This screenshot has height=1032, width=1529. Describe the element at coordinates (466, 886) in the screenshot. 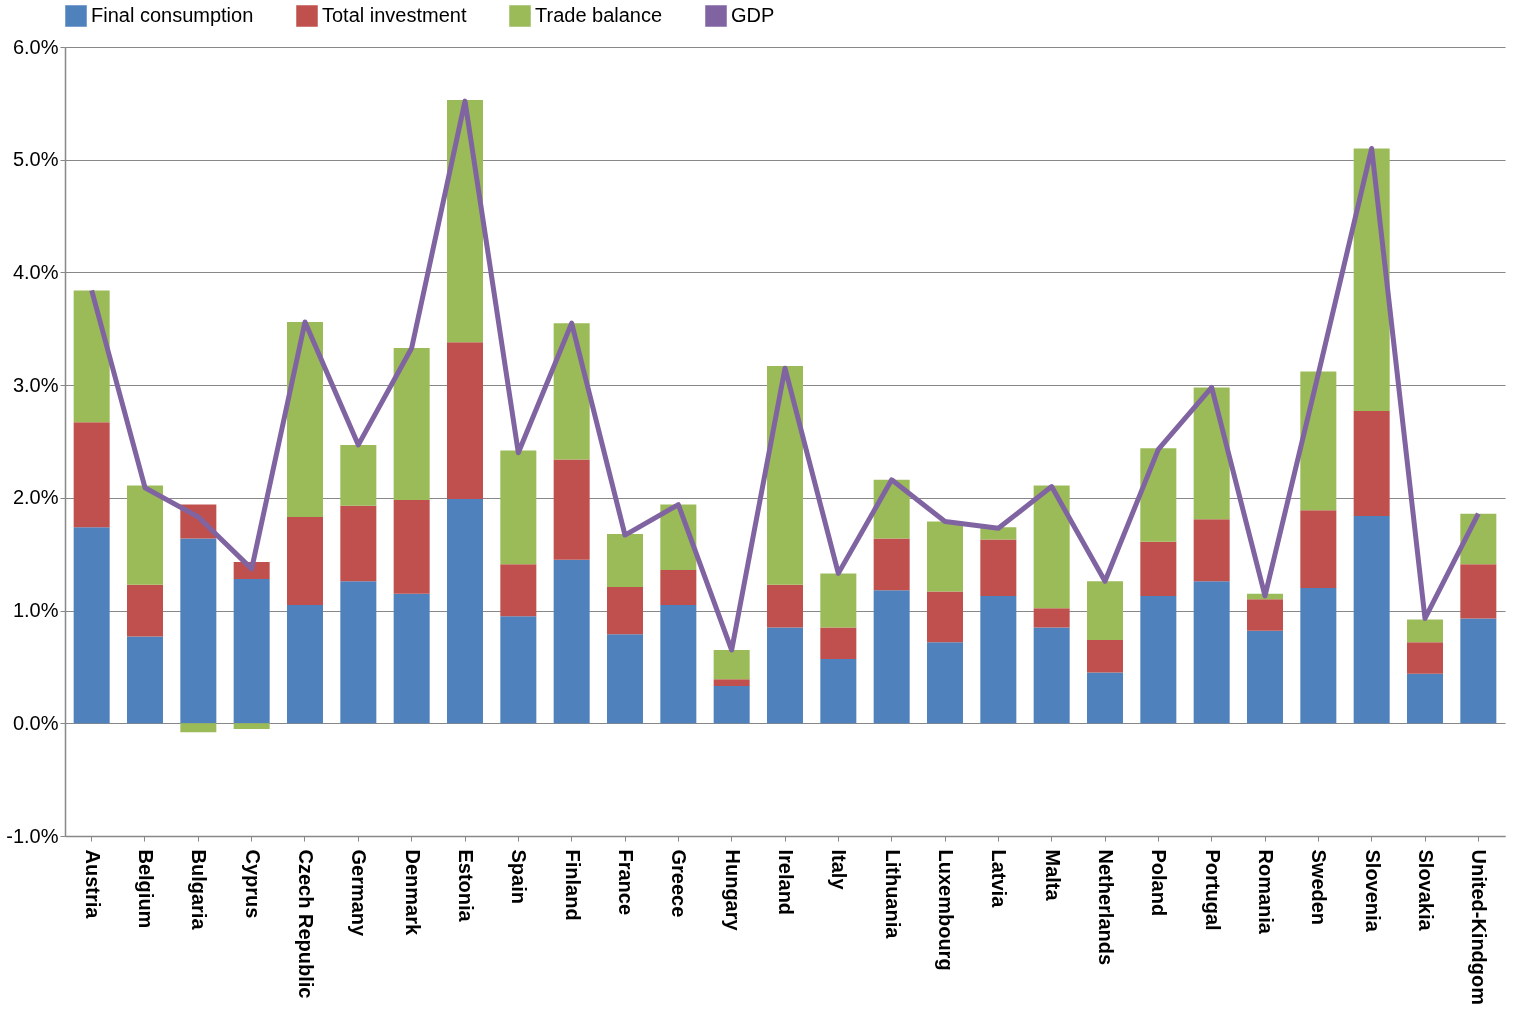

I see `x-tick-label: Estonia` at that location.